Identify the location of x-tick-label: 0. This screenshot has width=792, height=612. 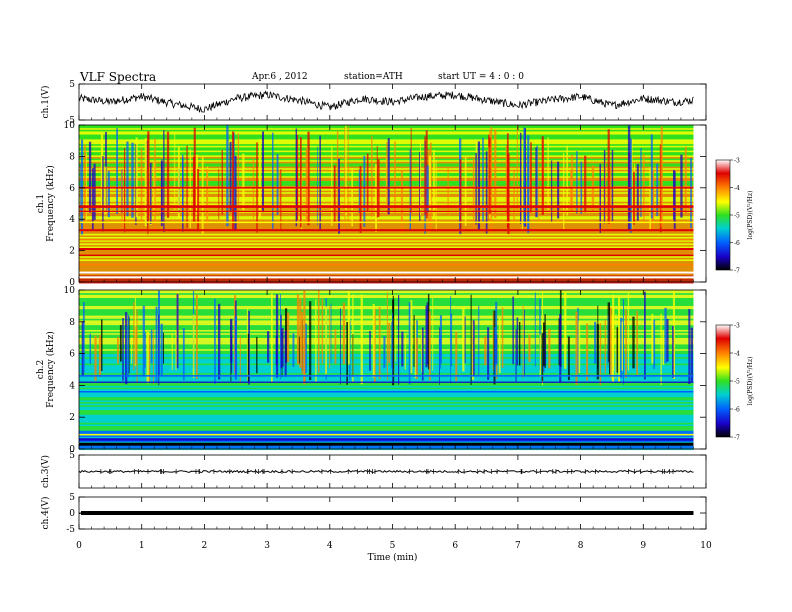
(79, 546).